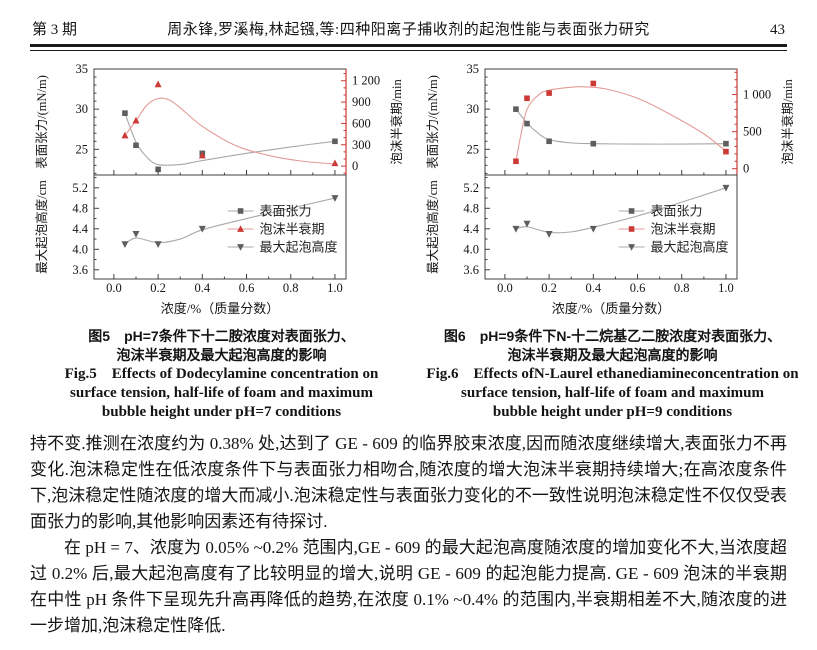 The width and height of the screenshot is (817, 650). Describe the element at coordinates (55, 30) in the screenshot. I see `journal-issue: 第 3 期` at that location.